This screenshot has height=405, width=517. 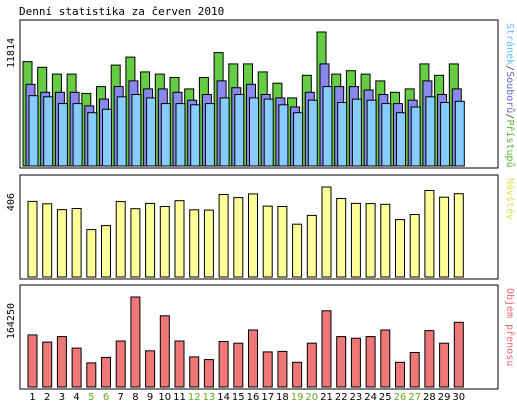 I want to click on panel-1-ymax-label: 11814, so click(x=11, y=53).